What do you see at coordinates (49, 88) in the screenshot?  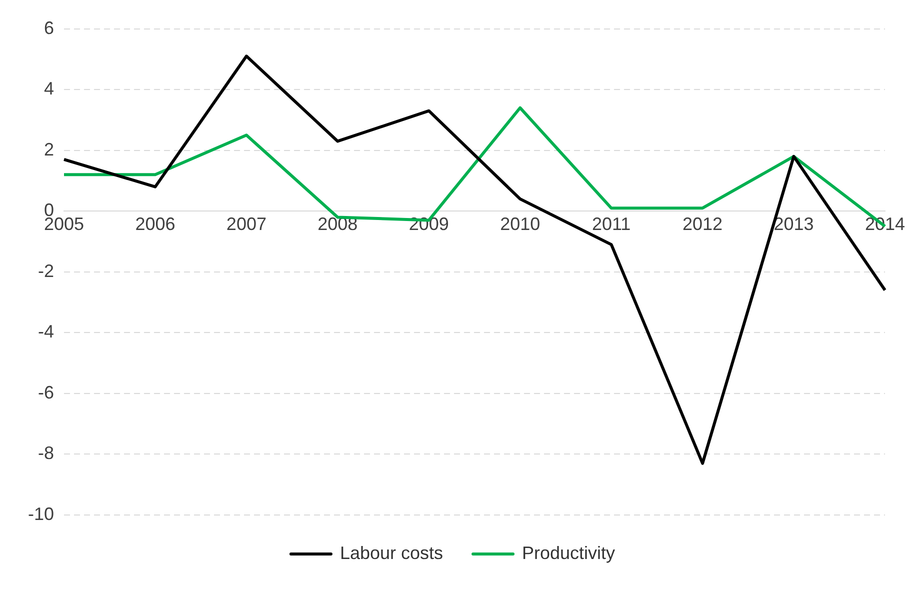 I see `y-tick-label: 4` at bounding box center [49, 88].